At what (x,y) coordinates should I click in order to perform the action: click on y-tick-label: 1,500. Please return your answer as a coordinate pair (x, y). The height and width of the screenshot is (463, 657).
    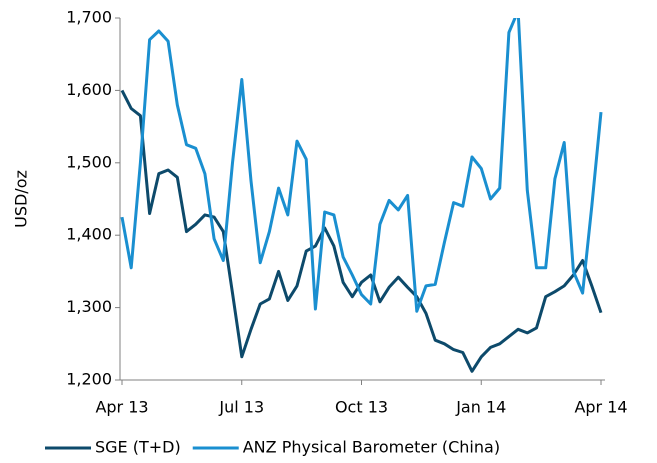
    Looking at the image, I should click on (89, 161).